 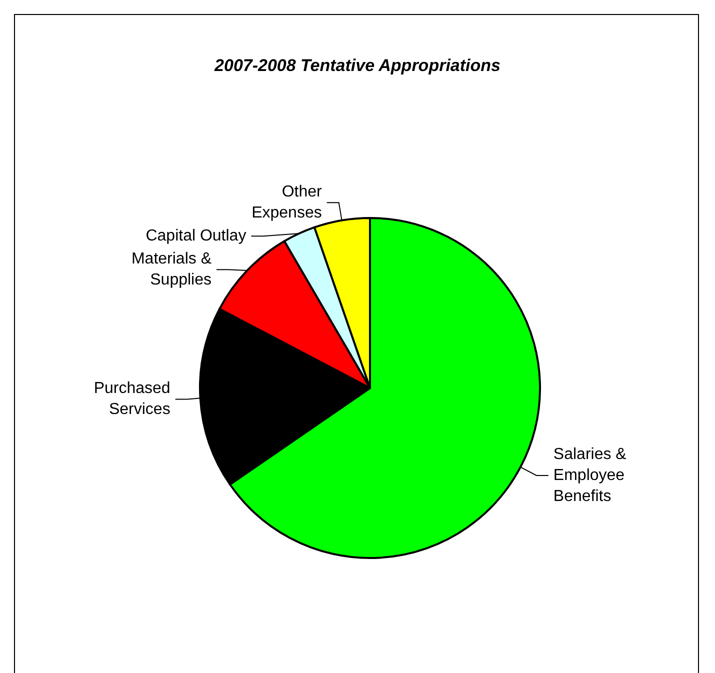 What do you see at coordinates (171, 269) in the screenshot?
I see `slice-label: Materials & Supplies` at bounding box center [171, 269].